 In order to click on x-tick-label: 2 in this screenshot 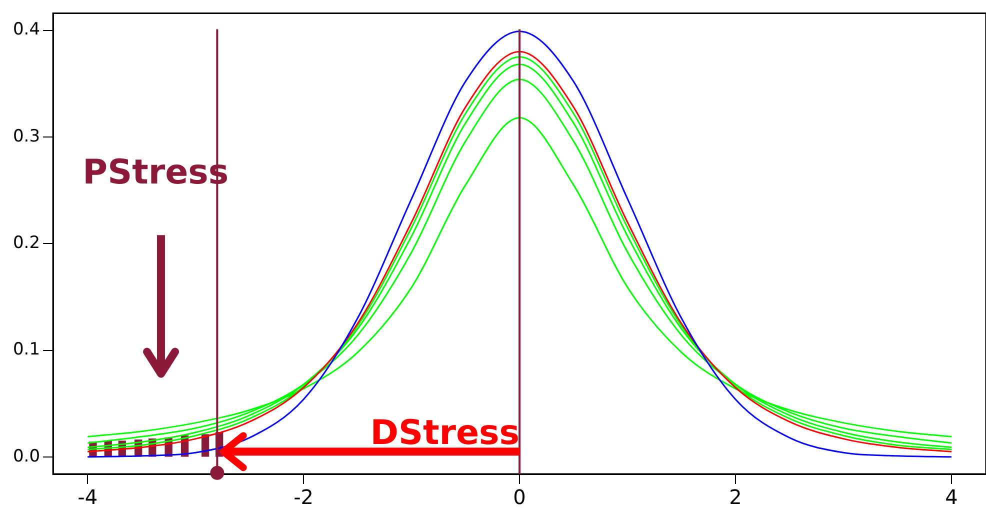, I will do `click(735, 497)`.